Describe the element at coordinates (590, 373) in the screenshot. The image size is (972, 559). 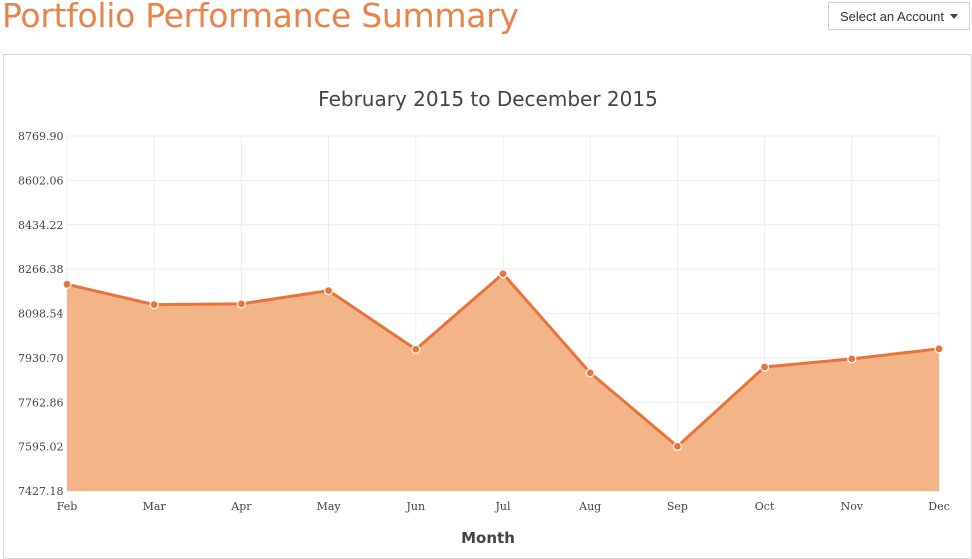
I see `data-point-aug` at that location.